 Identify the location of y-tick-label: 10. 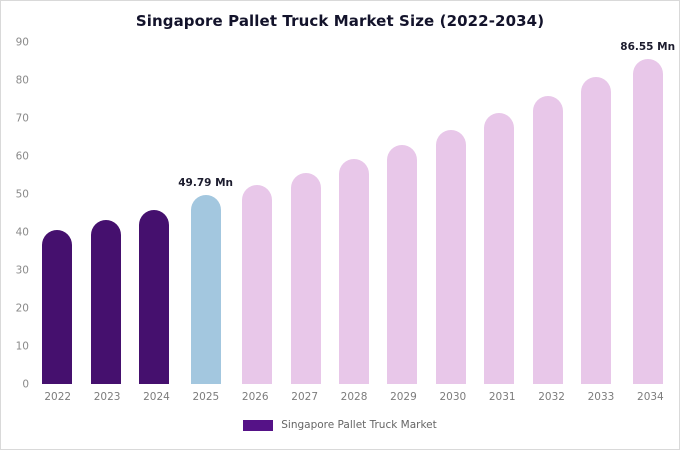
(22, 345).